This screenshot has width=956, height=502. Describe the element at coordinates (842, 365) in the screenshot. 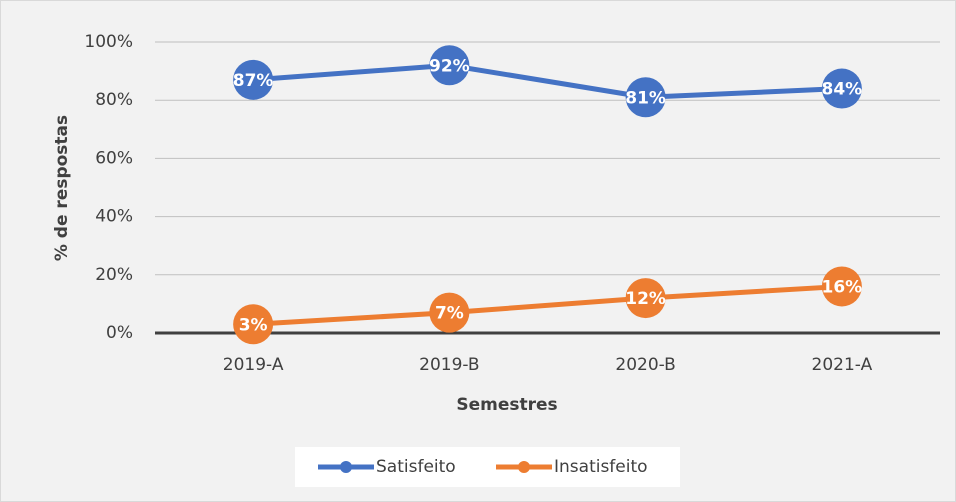

I see `x-tick-label: 2021-A` at that location.